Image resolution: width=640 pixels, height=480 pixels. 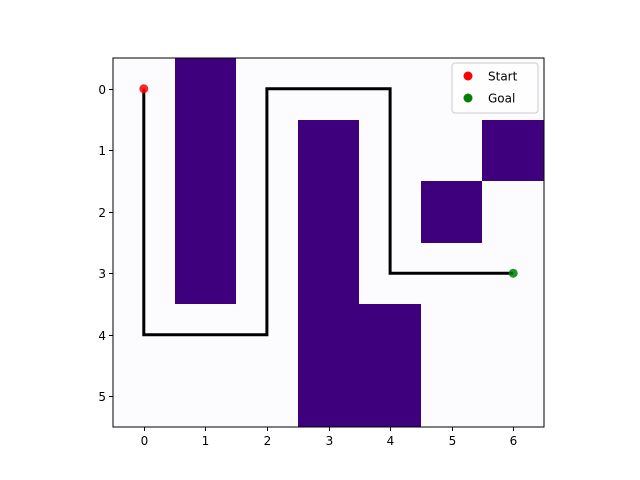 What do you see at coordinates (268, 441) in the screenshot?
I see `x-tick-label: 2` at bounding box center [268, 441].